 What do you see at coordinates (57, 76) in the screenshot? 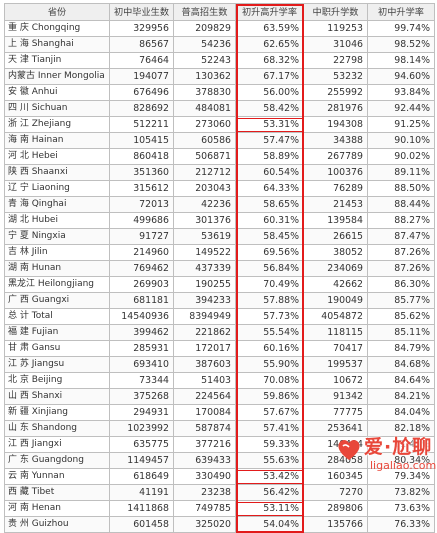
I see `province-name: 内蒙古 Inner Mongolia` at bounding box center [57, 76].